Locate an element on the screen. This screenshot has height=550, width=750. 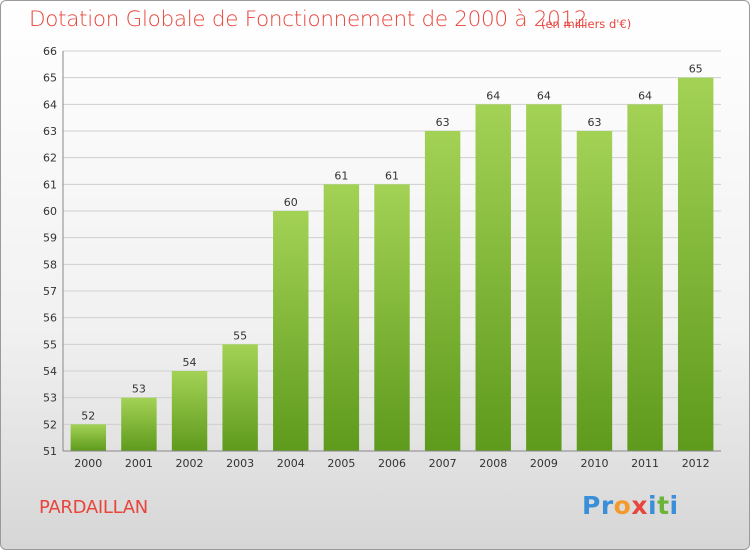
x-tick-label: 2006 is located at coordinates (392, 463).